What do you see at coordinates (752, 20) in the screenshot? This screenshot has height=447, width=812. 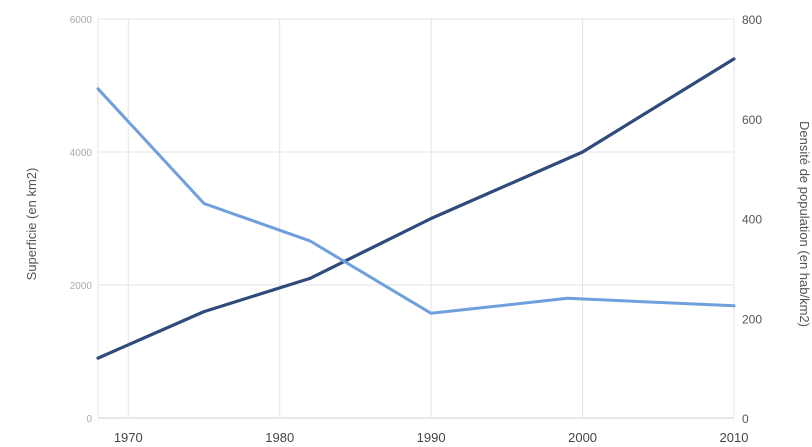 I see `right-tick-label: 800` at bounding box center [752, 20].